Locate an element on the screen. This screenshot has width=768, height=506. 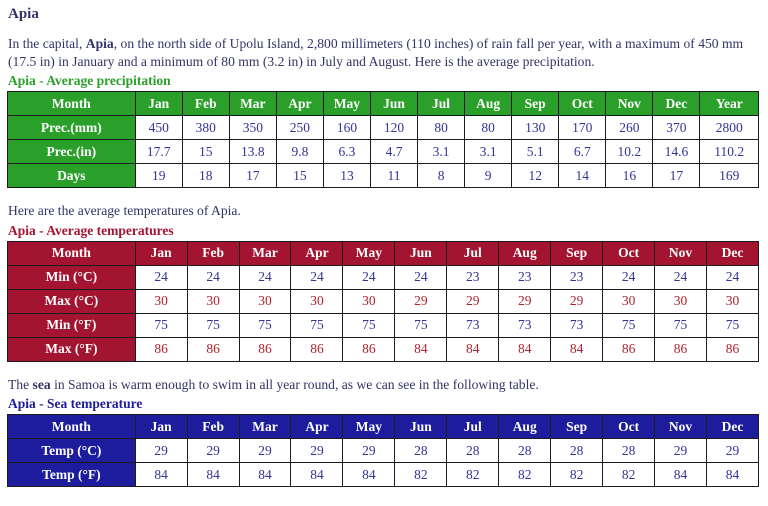
page-title: Apia is located at coordinates (23, 14).